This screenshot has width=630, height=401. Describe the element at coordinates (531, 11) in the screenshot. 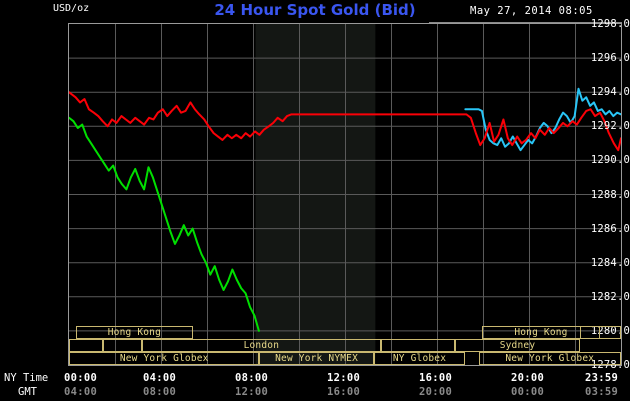

I see `timestamp-label: May 27, 2014 08:05` at that location.